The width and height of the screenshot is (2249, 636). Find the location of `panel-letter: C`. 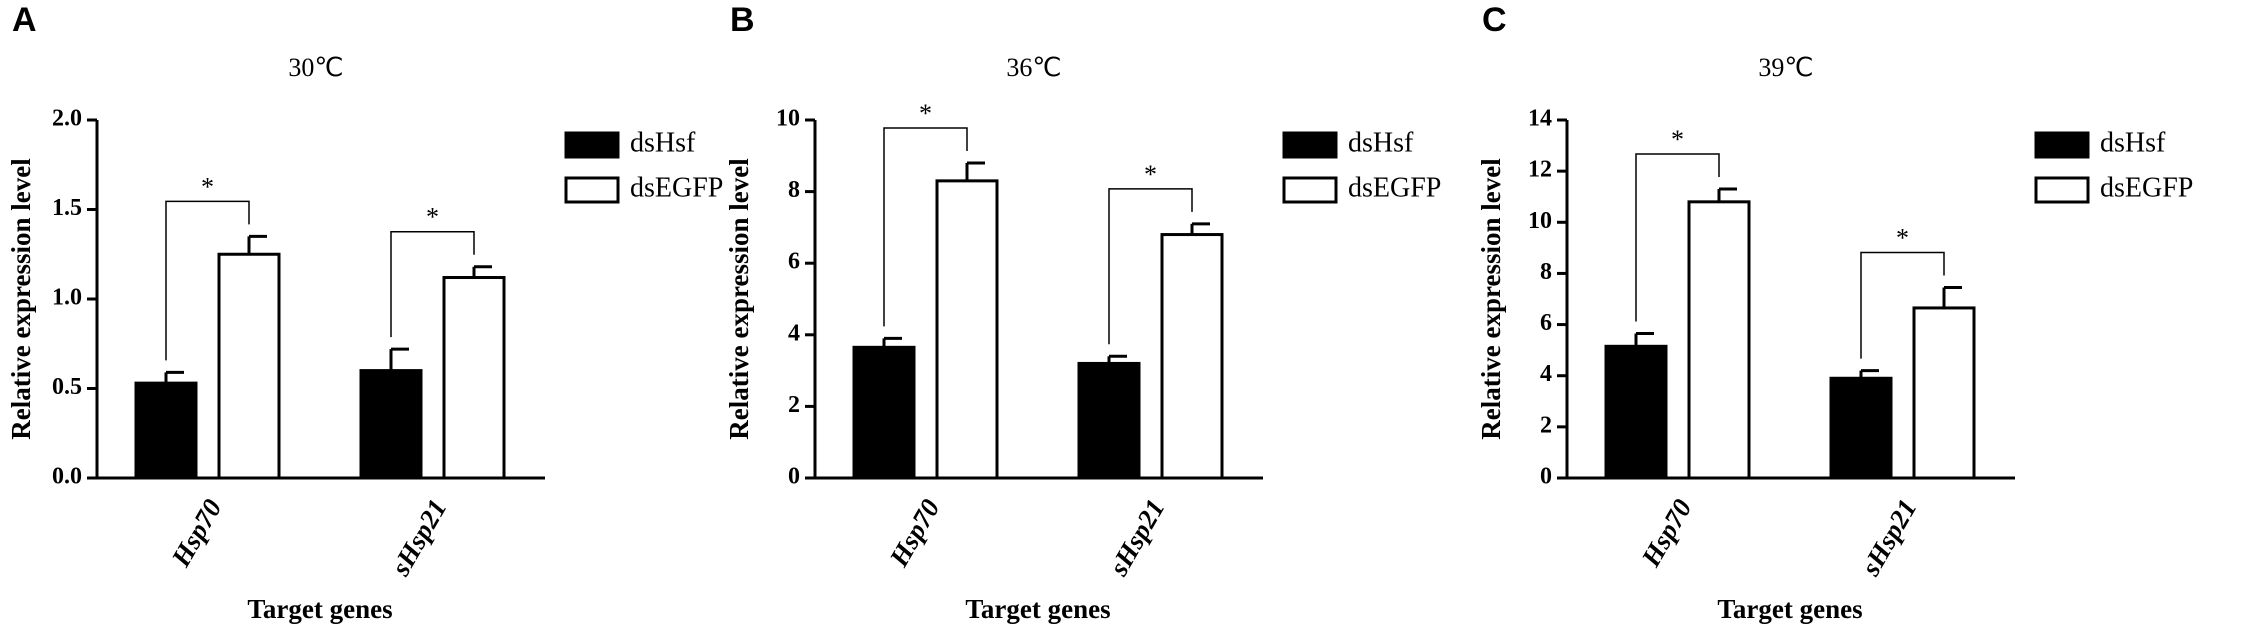

panel-letter: C is located at coordinates (1494, 20).